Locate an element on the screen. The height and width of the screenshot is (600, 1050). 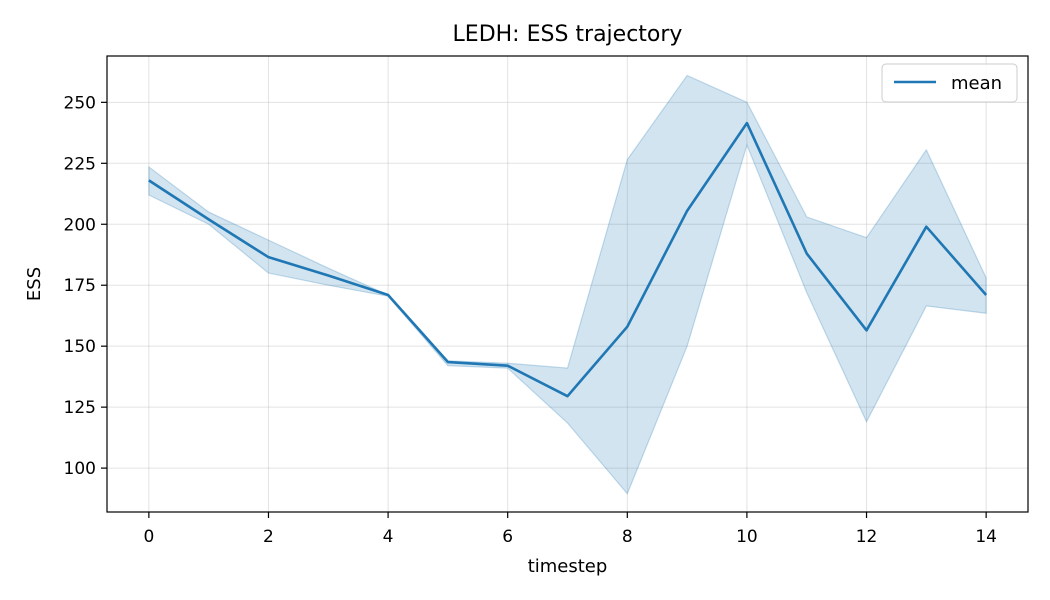
y-tick-label: 225 is located at coordinates (80, 164).